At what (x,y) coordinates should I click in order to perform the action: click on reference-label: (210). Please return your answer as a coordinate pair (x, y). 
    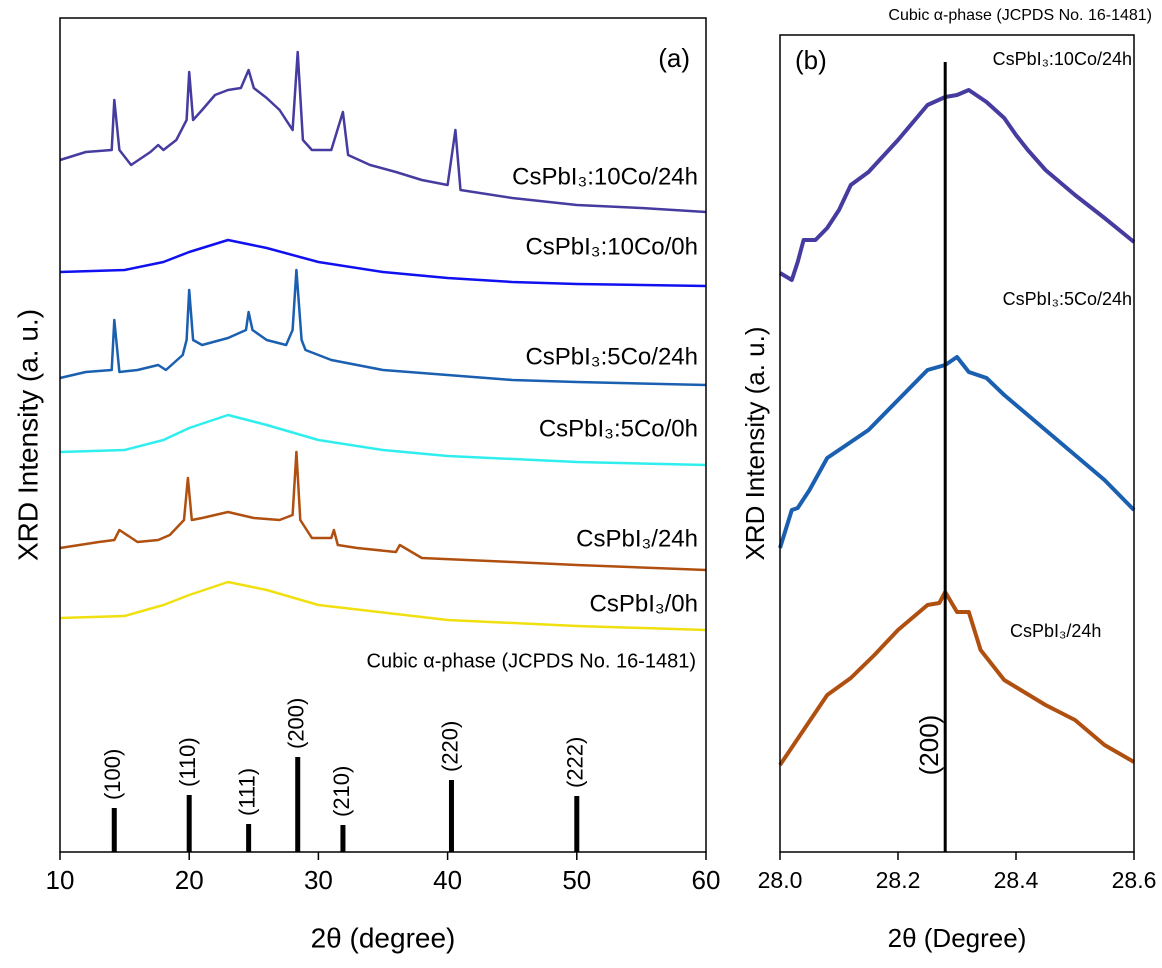
    Looking at the image, I should click on (341, 791).